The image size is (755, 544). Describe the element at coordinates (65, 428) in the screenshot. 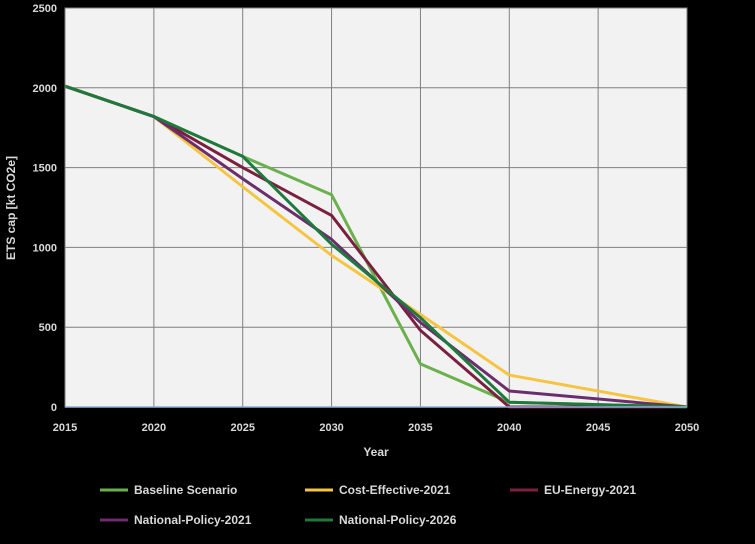

I see `x-tick-label: 2015` at that location.